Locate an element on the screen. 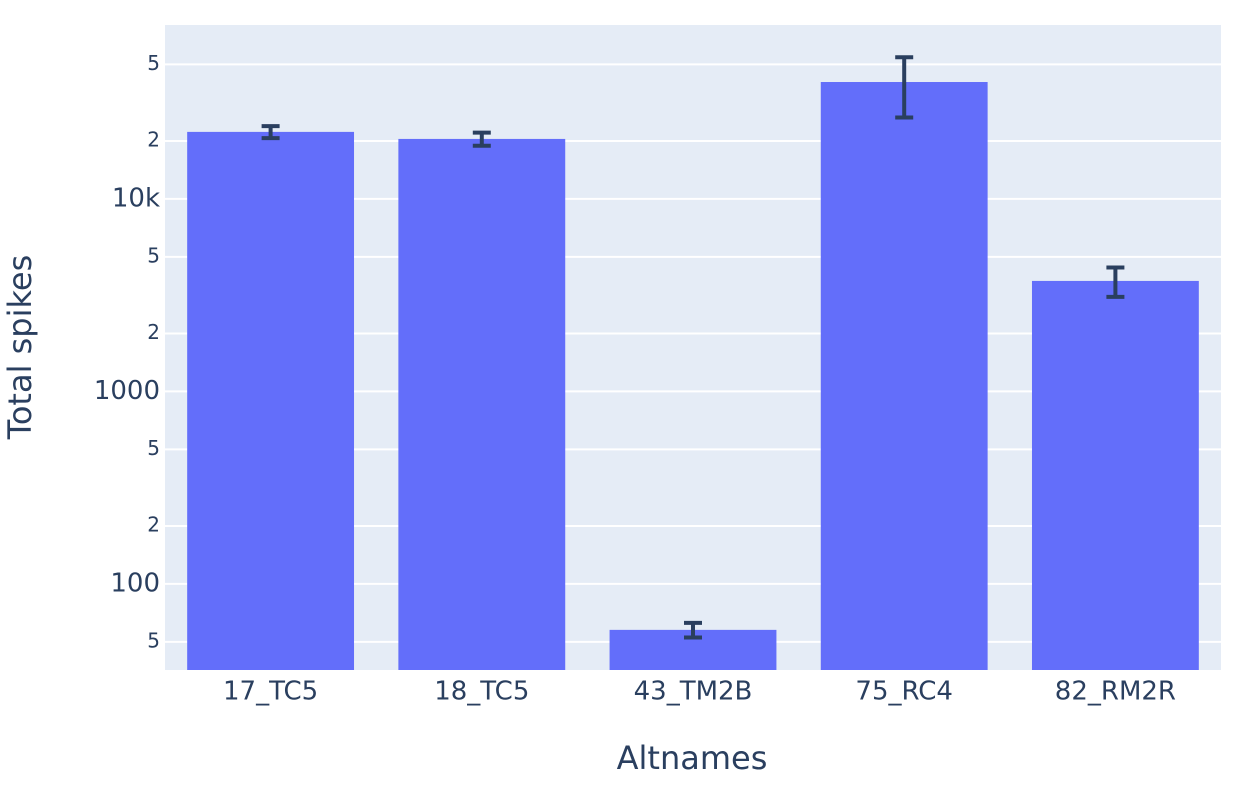 The height and width of the screenshot is (797, 1246). x-axis-title: Altnames is located at coordinates (692, 758).